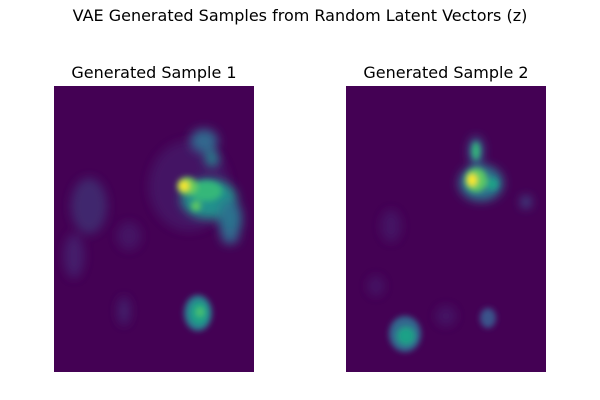  What do you see at coordinates (446, 72) in the screenshot?
I see `sample-title-2: Generated Sample 2` at bounding box center [446, 72].